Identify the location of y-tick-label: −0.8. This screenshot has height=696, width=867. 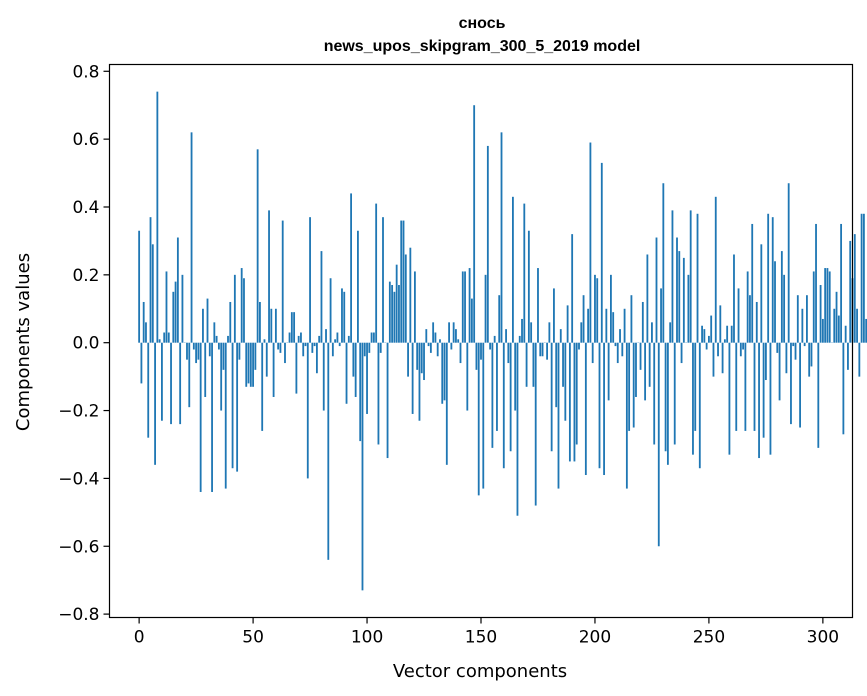
(78, 615).